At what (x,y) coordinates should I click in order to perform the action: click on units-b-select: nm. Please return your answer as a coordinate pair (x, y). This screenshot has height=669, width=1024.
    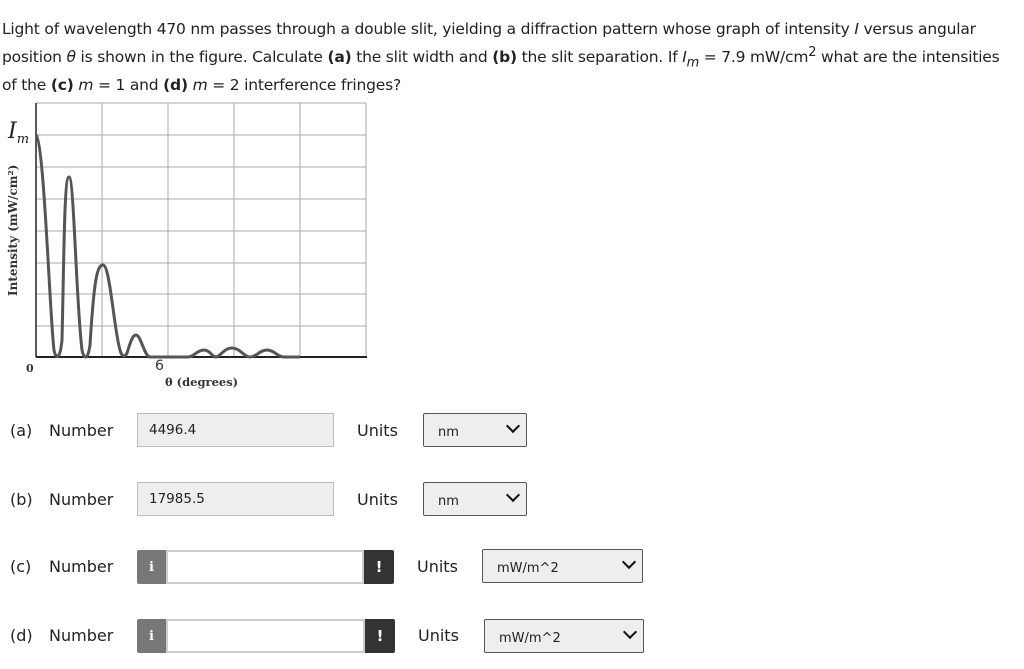
    Looking at the image, I should click on (475, 499).